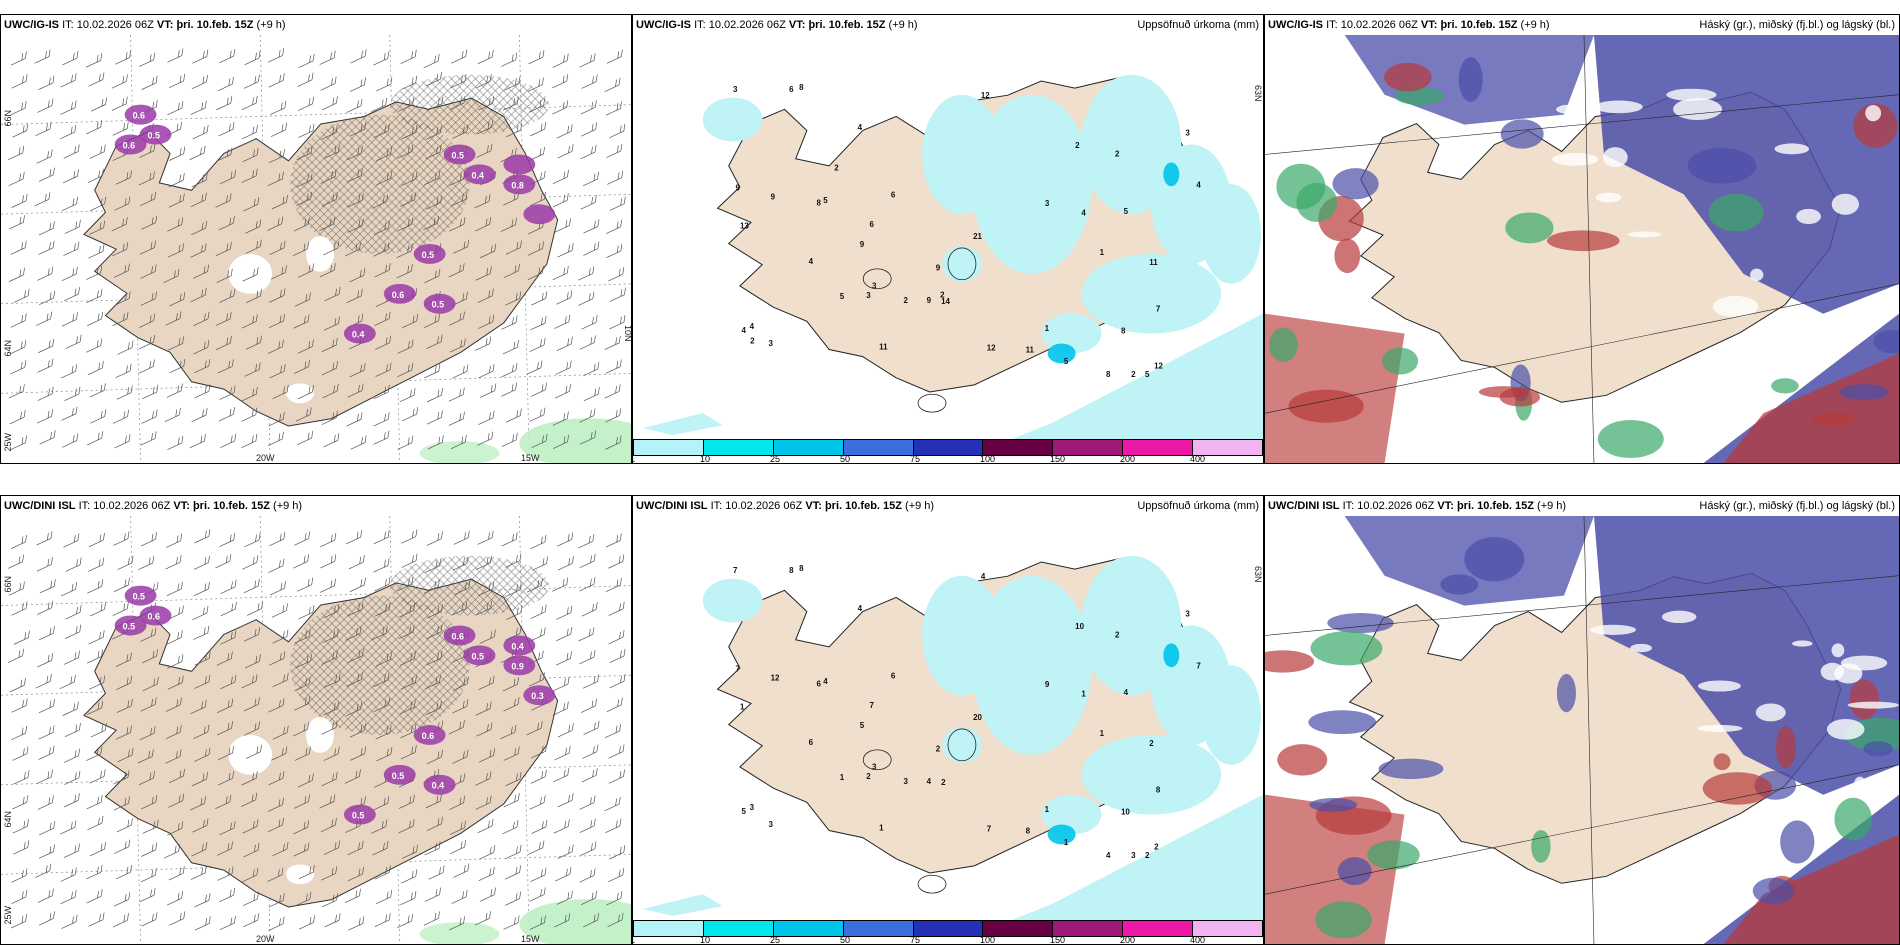 The height and width of the screenshot is (950, 1900). Describe the element at coordinates (316, 249) in the screenshot. I see `wind-map: 0.5 0.6 0.5 0.4 0.8 0.6 0.5 0.4 0.5 0.6` at that location.